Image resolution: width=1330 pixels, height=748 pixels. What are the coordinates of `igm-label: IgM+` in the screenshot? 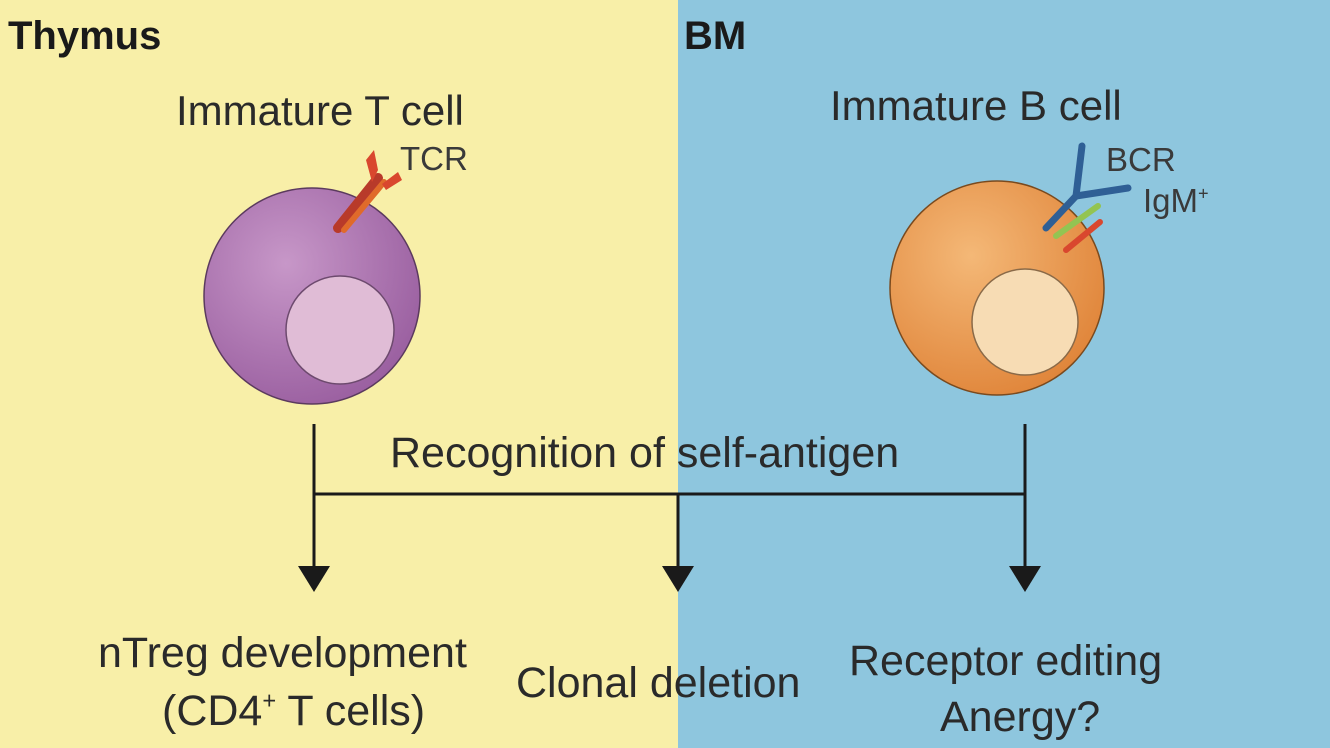 It's located at (1176, 200).